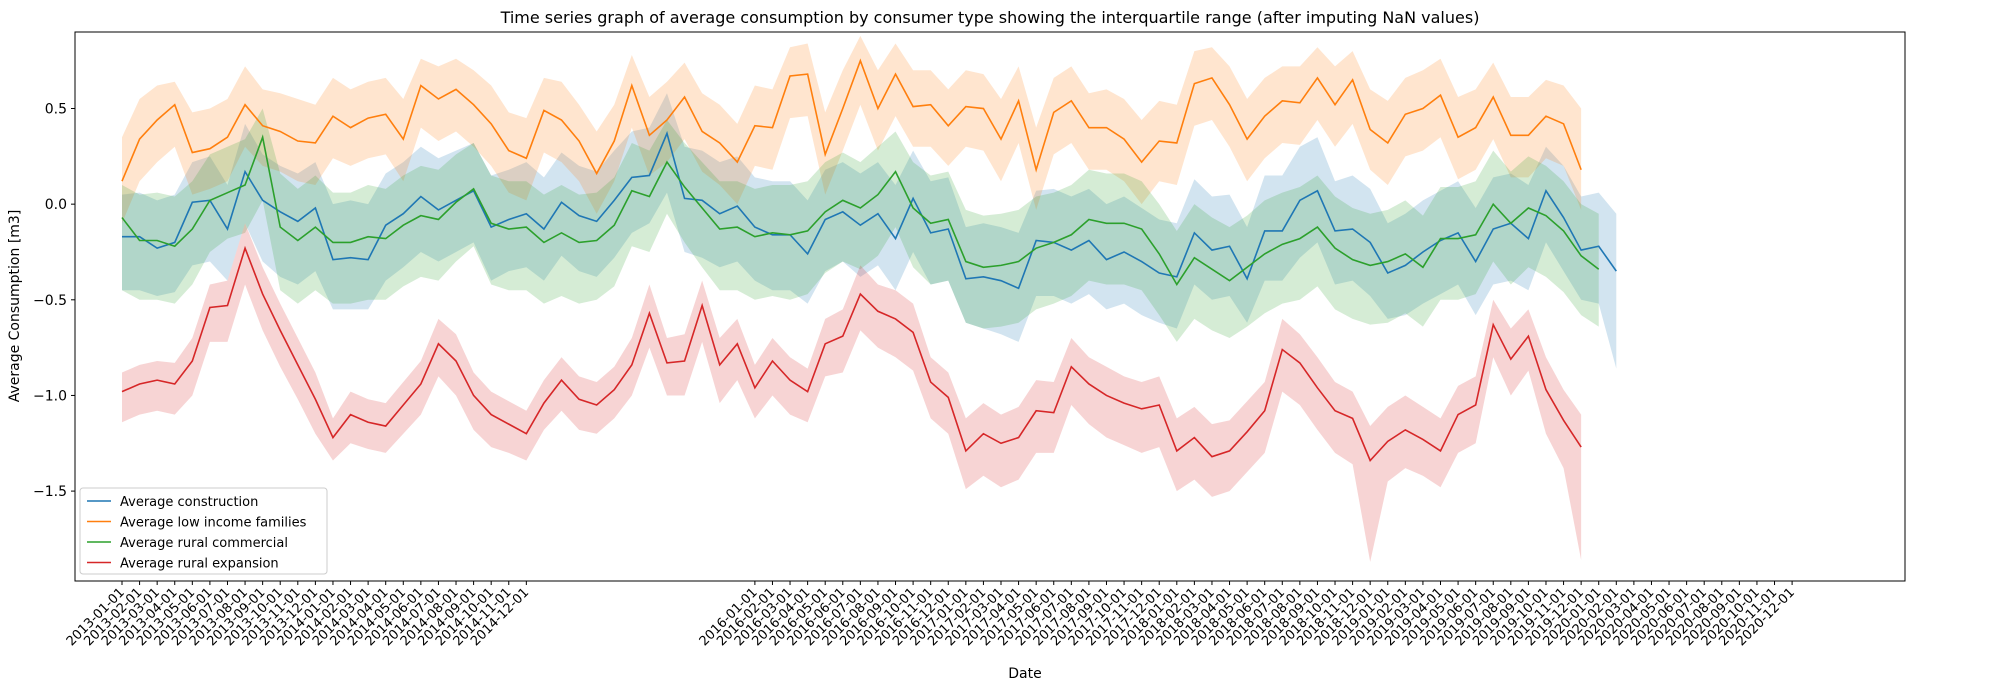  I want to click on y-axis: 0.5 0.0 −0.5 −1.0 −1.5, so click(54, 301).